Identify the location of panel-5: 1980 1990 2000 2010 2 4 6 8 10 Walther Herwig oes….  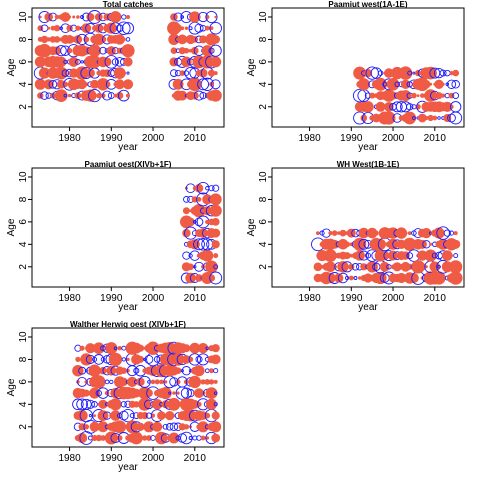
(115, 396).